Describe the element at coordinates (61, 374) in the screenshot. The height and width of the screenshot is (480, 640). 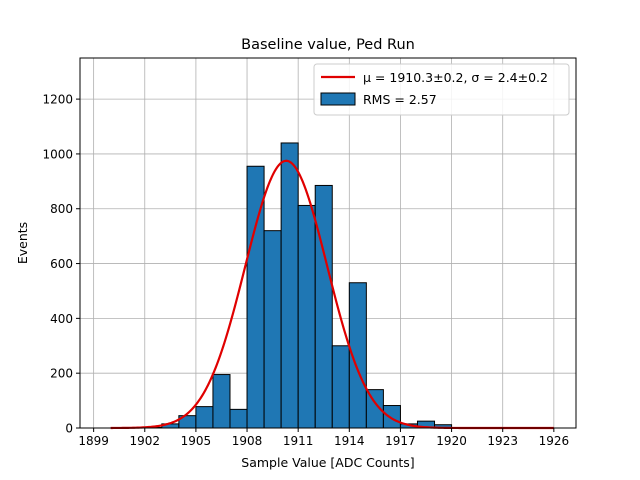
I see `y-tick-label: 200` at that location.